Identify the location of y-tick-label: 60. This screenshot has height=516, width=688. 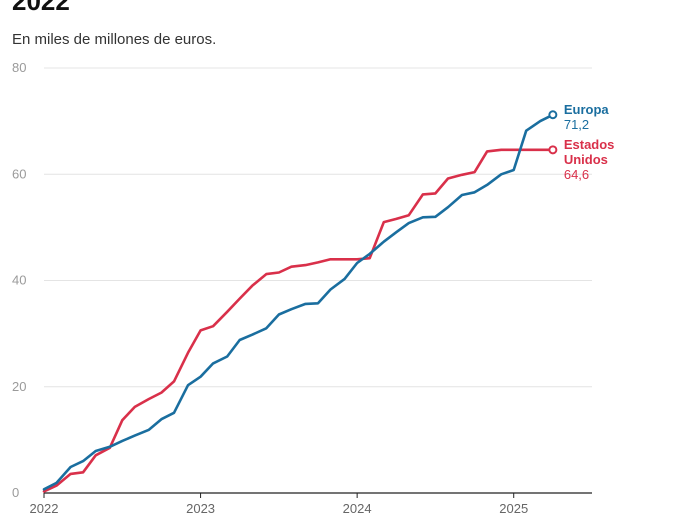
(19, 173).